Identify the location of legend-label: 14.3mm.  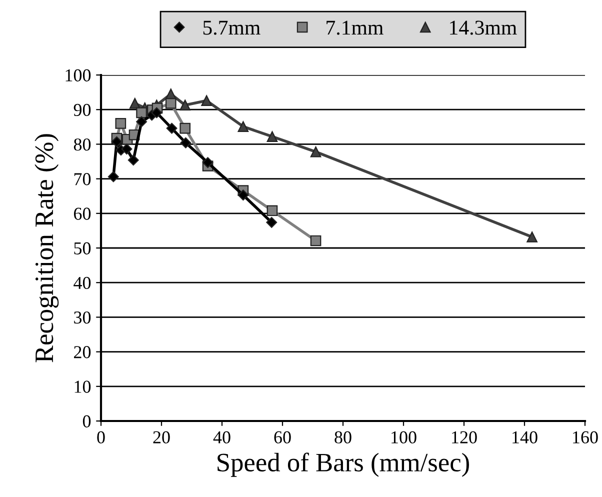
(483, 27).